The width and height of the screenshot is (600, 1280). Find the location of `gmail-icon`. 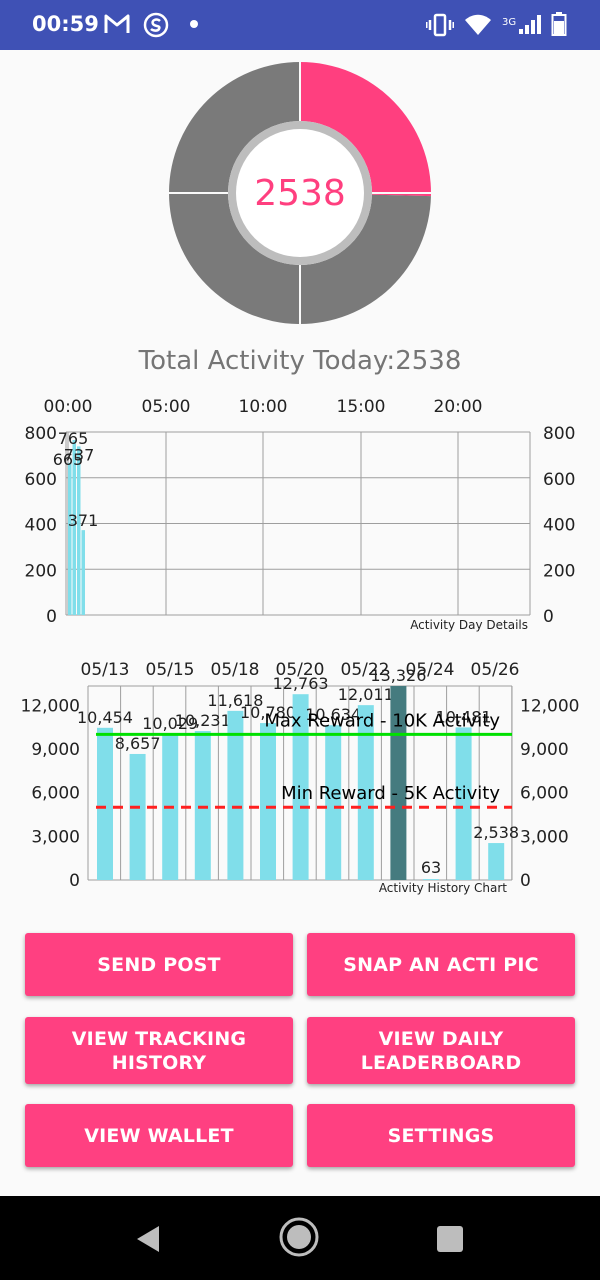

gmail-icon is located at coordinates (117, 23).